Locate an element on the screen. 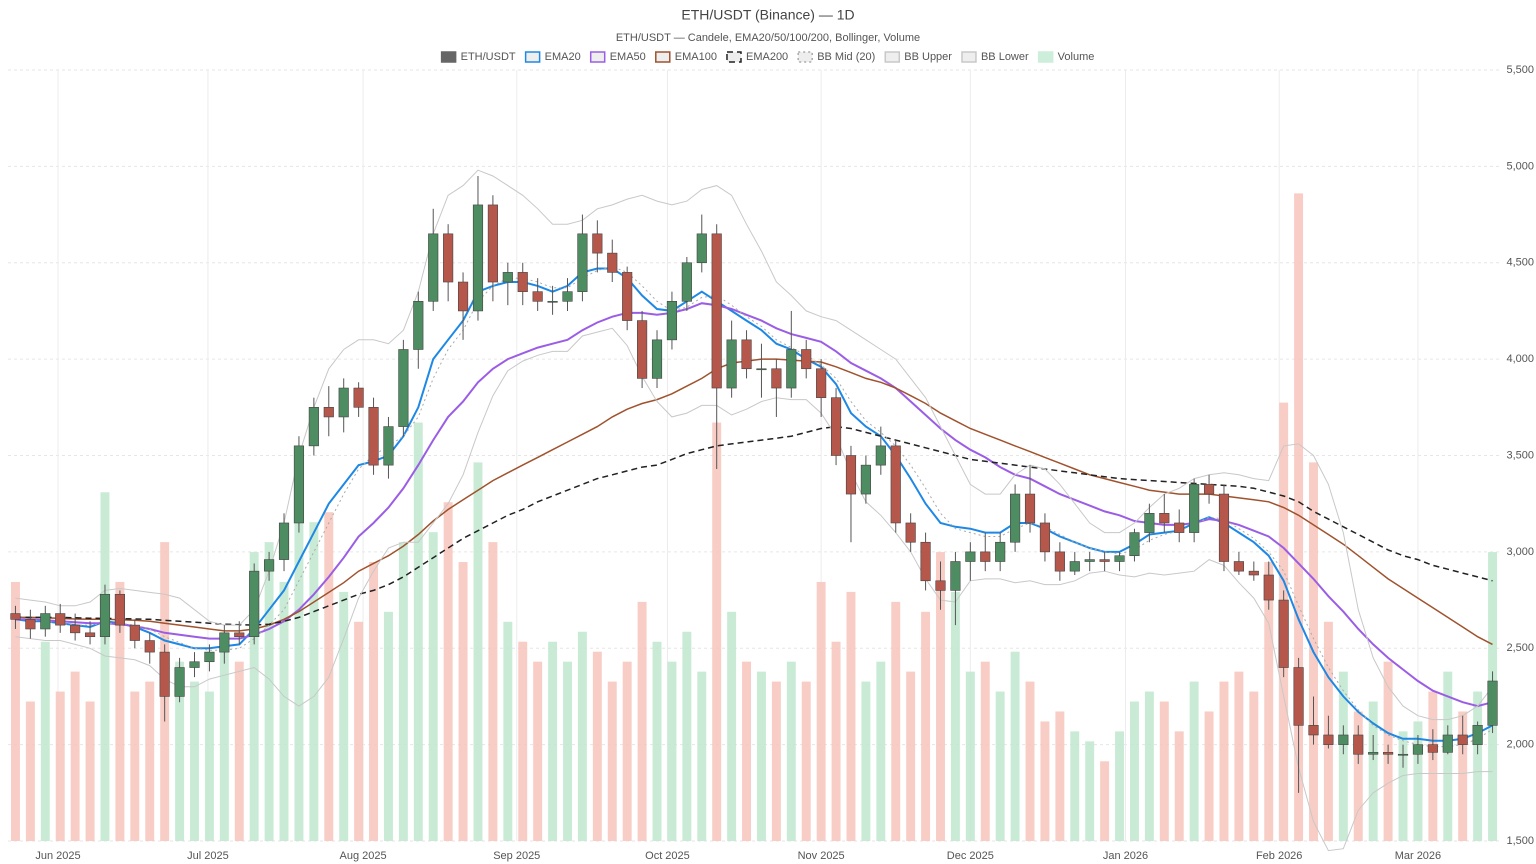 This screenshot has height=864, width=1536. x-tick-label: Jun 2025 is located at coordinates (57, 856).